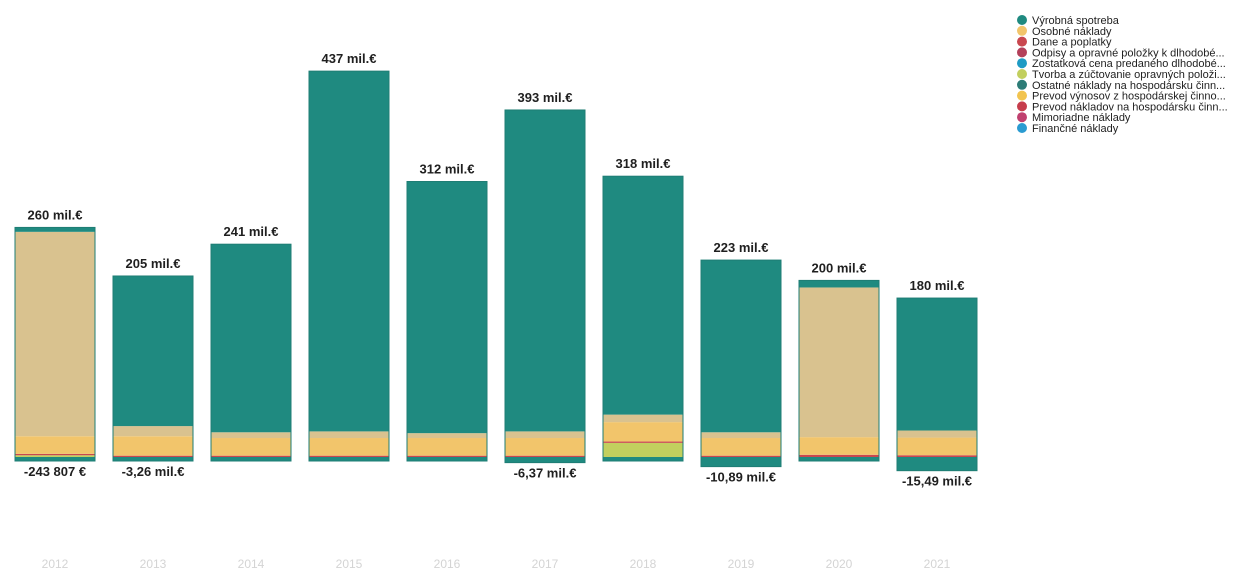 This screenshot has height=574, width=1257. Describe the element at coordinates (153, 263) in the screenshot. I see `total-label-2013: 205 mil.€` at that location.